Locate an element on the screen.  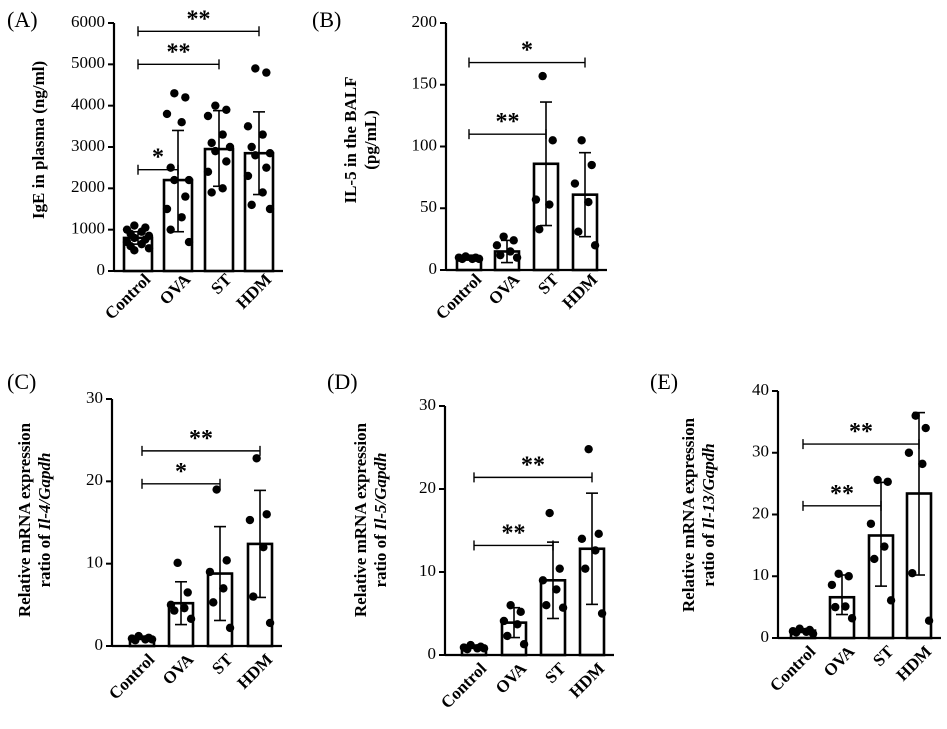
y-tick-label: 150 is located at coordinates (425, 83).